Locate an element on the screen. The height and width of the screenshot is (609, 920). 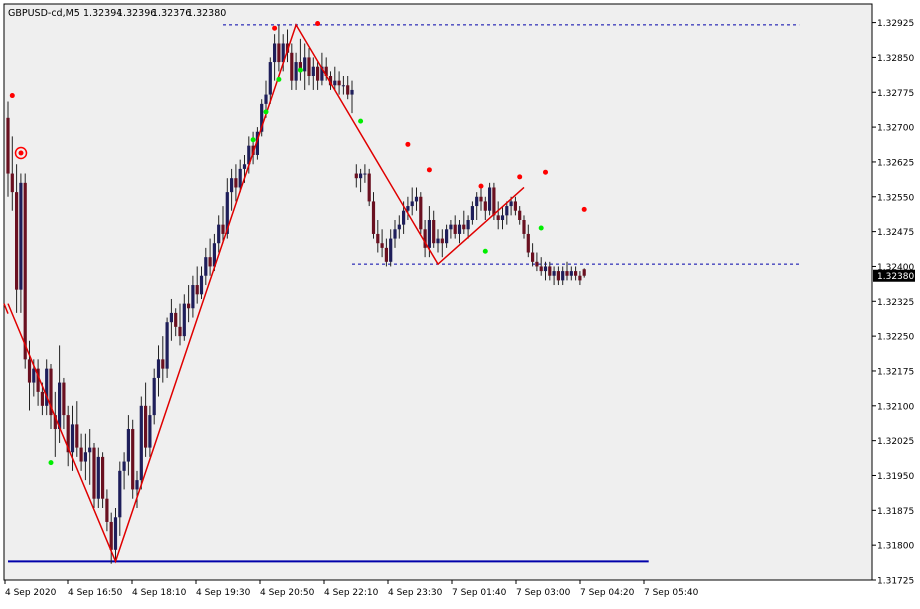
x-tick-label: 4 Sep 20:50 is located at coordinates (287, 593).